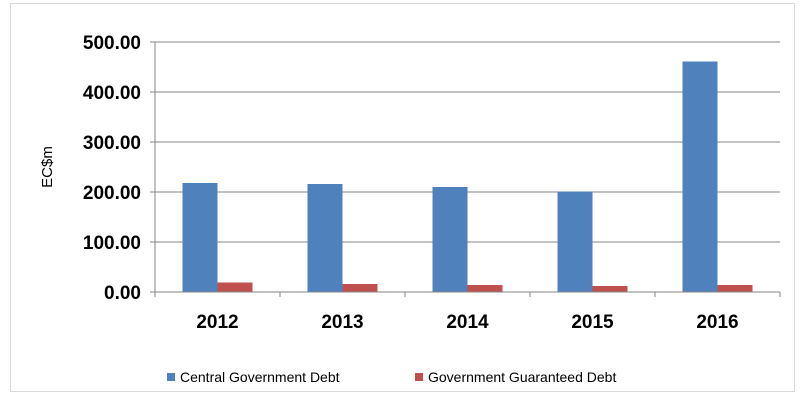 The width and height of the screenshot is (800, 396). I want to click on bar-central-government-debt-2012, so click(200, 237).